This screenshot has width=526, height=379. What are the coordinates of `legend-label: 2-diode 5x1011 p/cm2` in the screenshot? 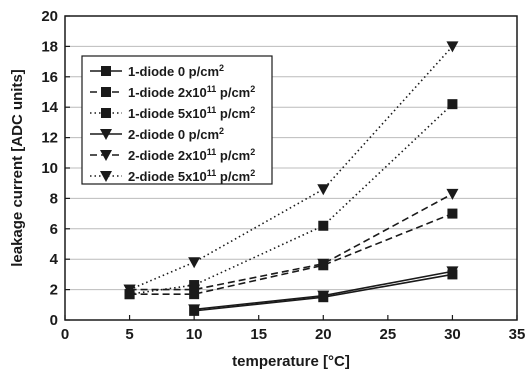 It's located at (191, 176).